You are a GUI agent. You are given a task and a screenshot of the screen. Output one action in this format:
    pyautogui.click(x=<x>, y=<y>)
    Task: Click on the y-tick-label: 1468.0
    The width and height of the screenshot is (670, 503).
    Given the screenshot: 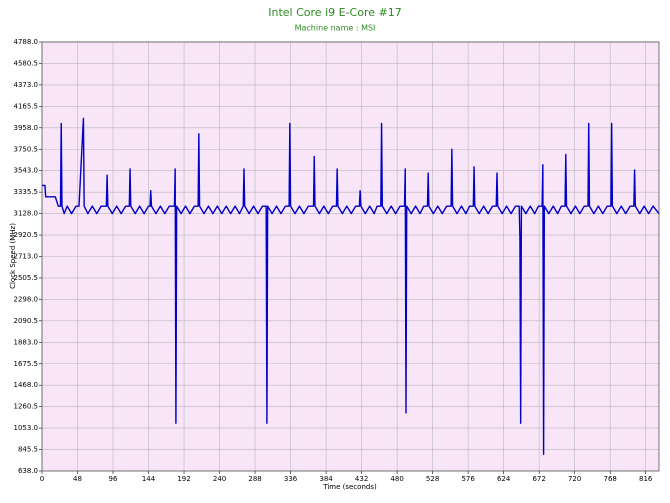 What is the action you would take?
    pyautogui.click(x=26, y=385)
    